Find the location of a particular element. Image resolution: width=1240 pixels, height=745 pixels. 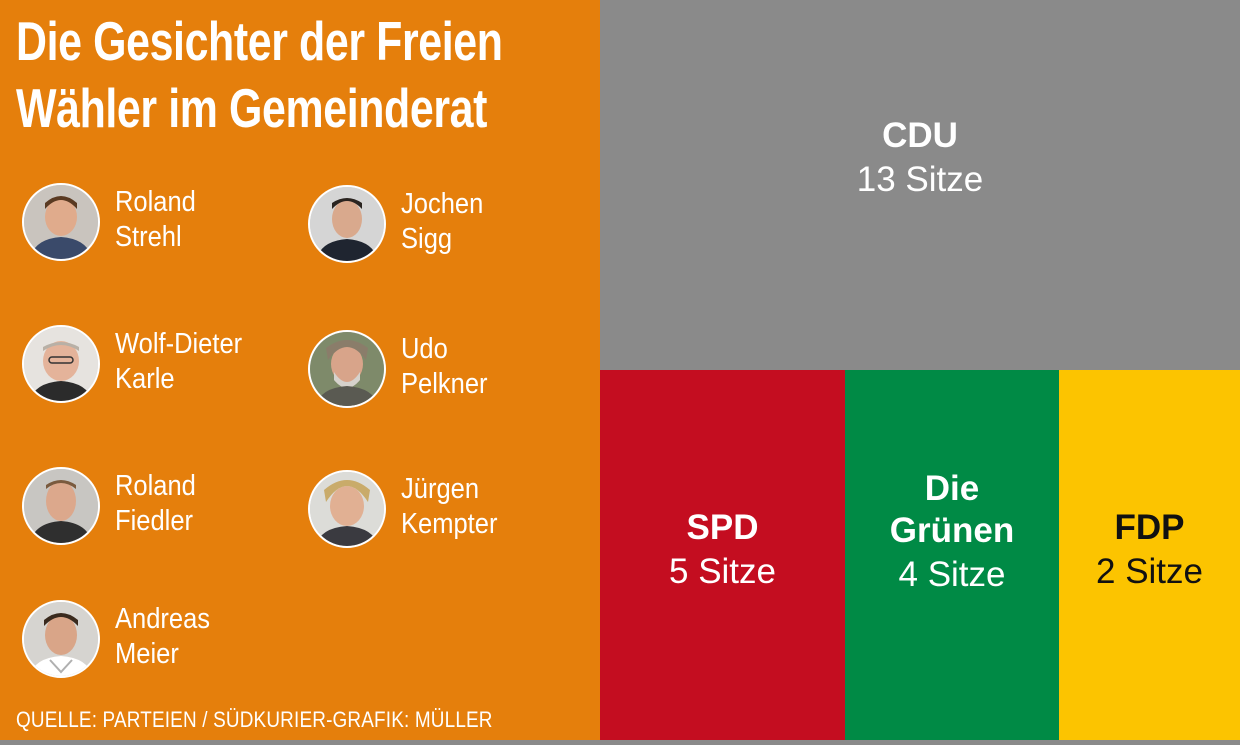

party-label: CDU is located at coordinates (920, 136).